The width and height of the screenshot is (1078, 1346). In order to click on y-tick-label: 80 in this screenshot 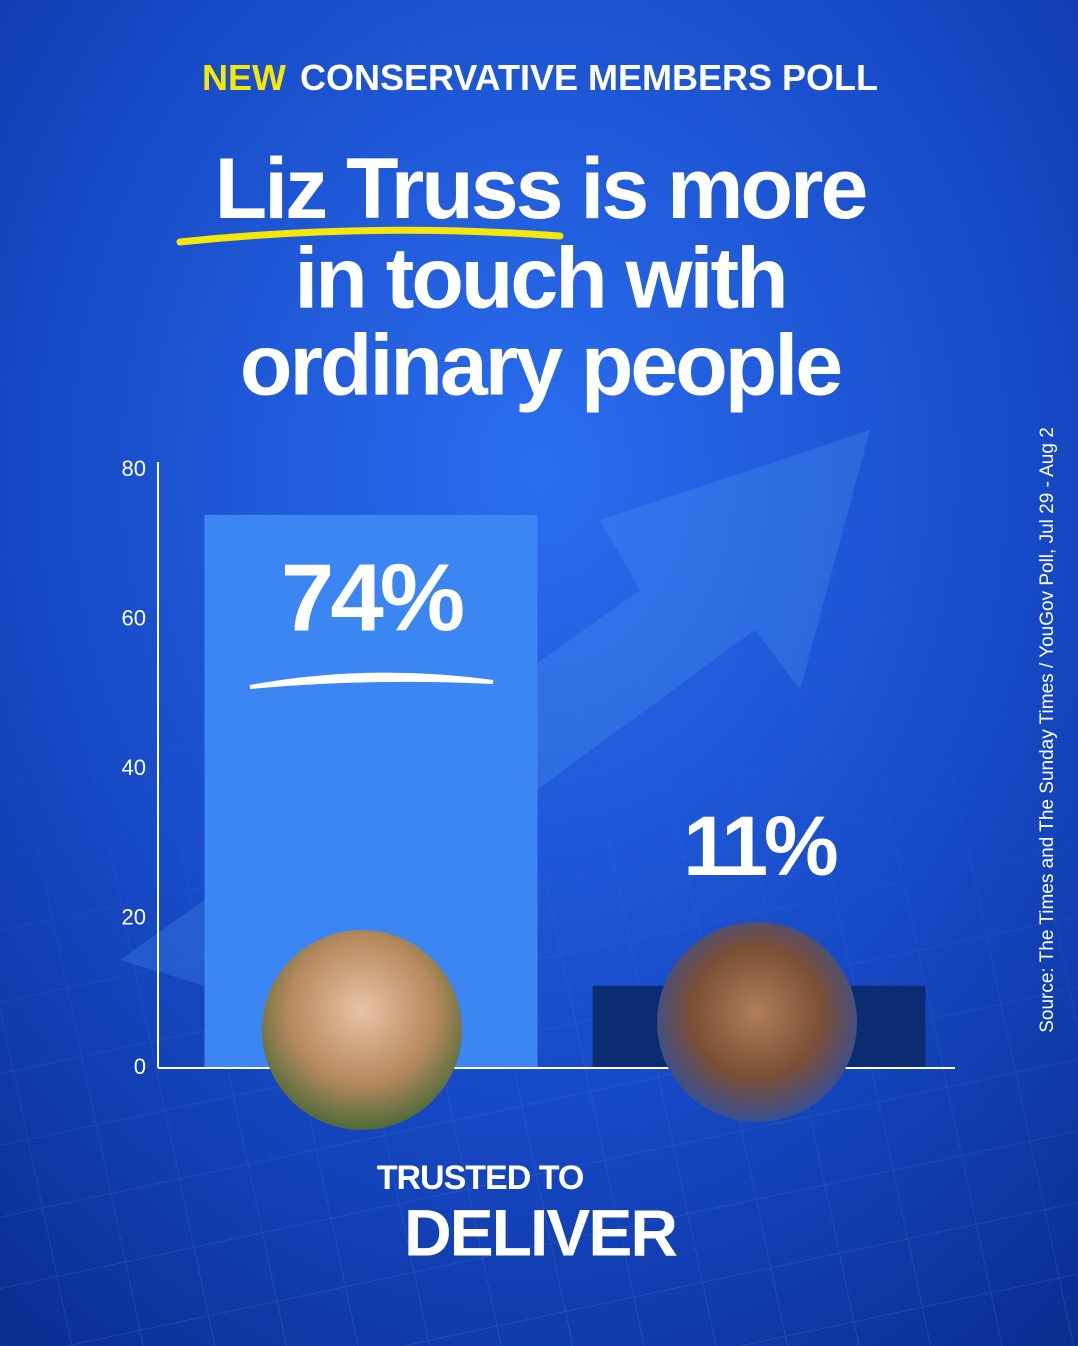, I will do `click(134, 468)`.